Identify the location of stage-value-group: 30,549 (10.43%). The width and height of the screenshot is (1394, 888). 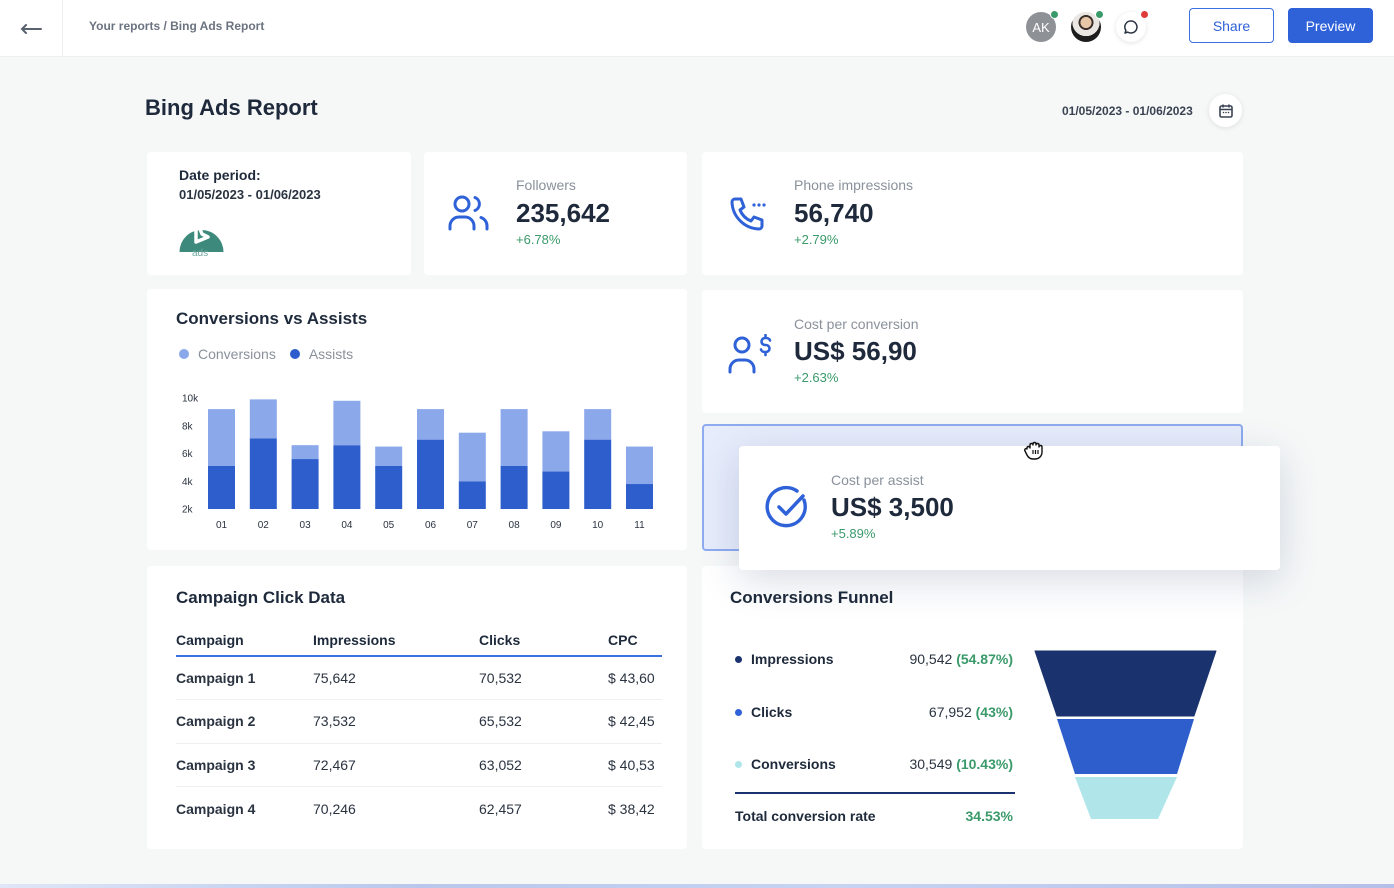
(961, 764).